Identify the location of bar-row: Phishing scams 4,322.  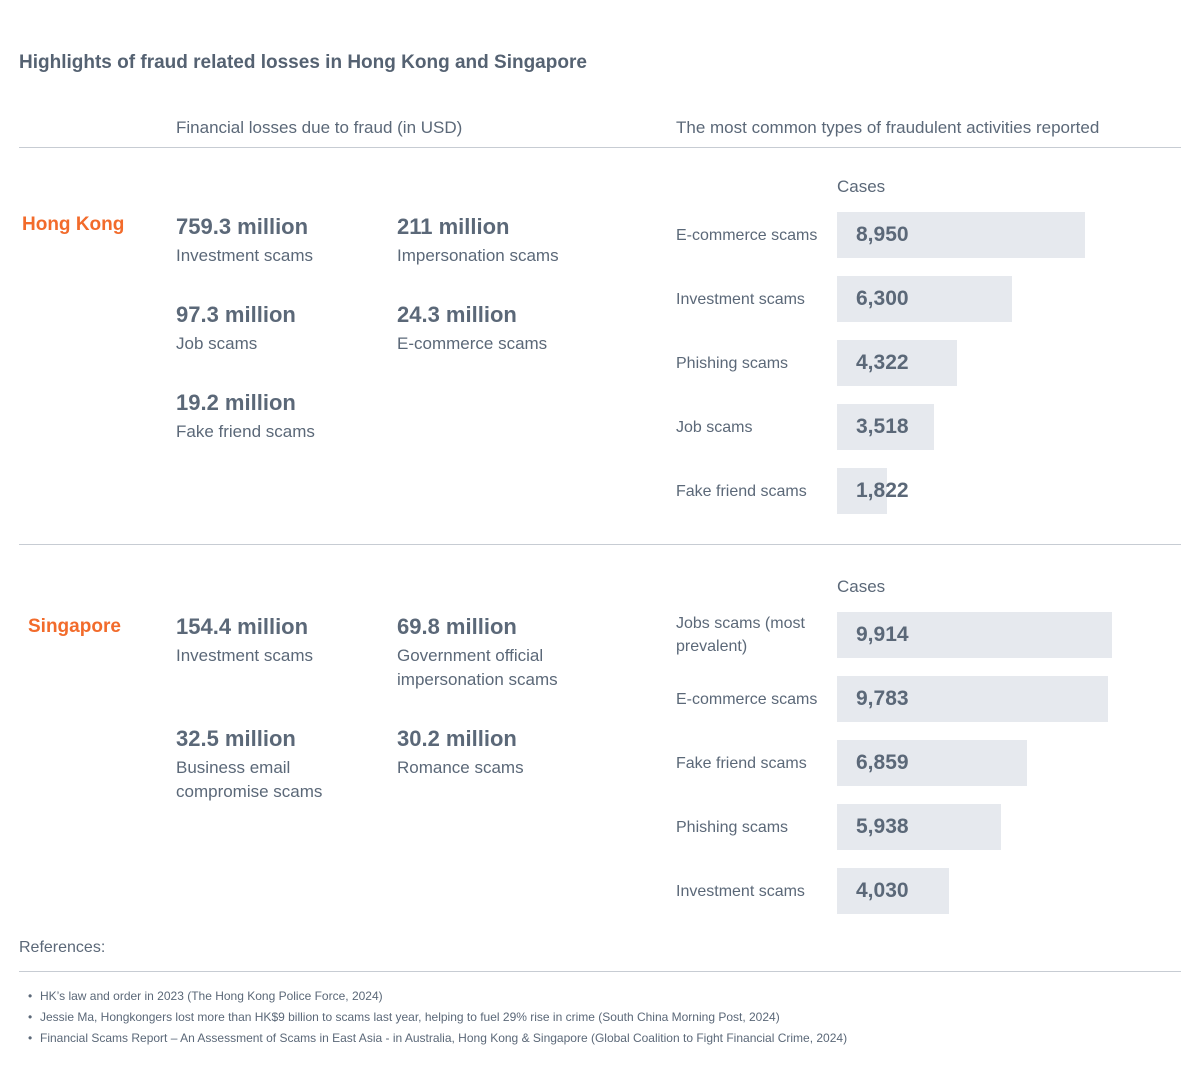
(926, 363).